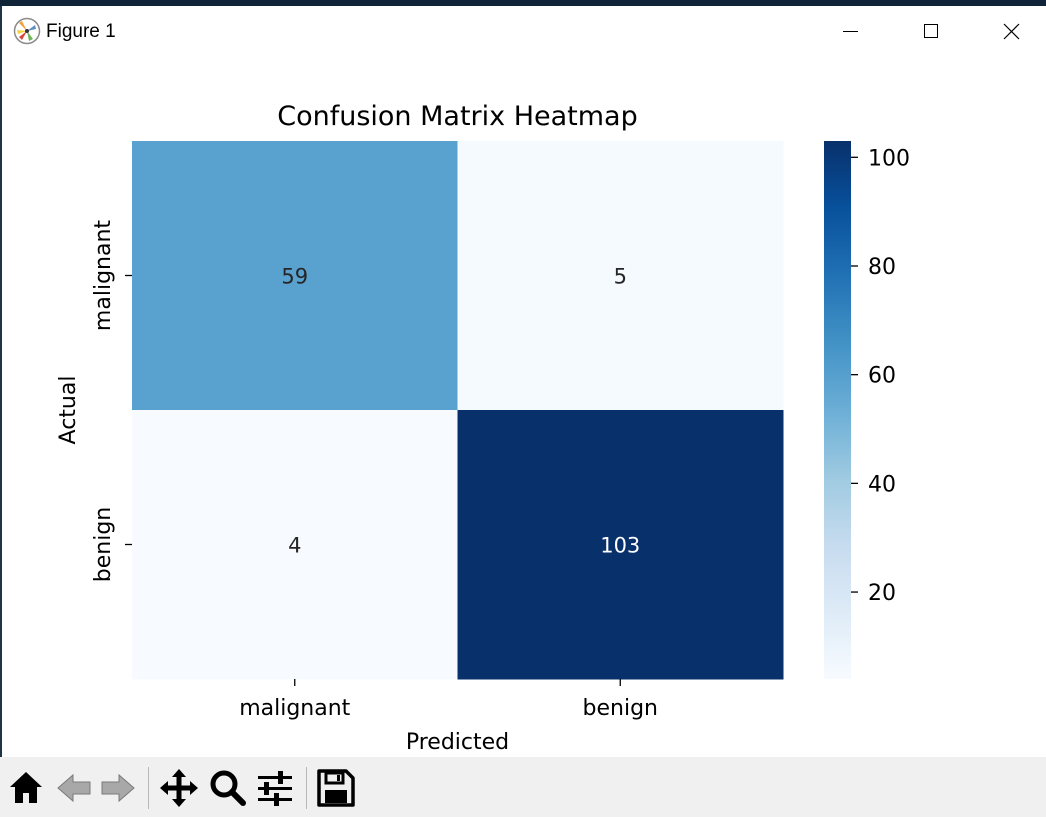 The height and width of the screenshot is (817, 1046). I want to click on move-icon, so click(179, 788).